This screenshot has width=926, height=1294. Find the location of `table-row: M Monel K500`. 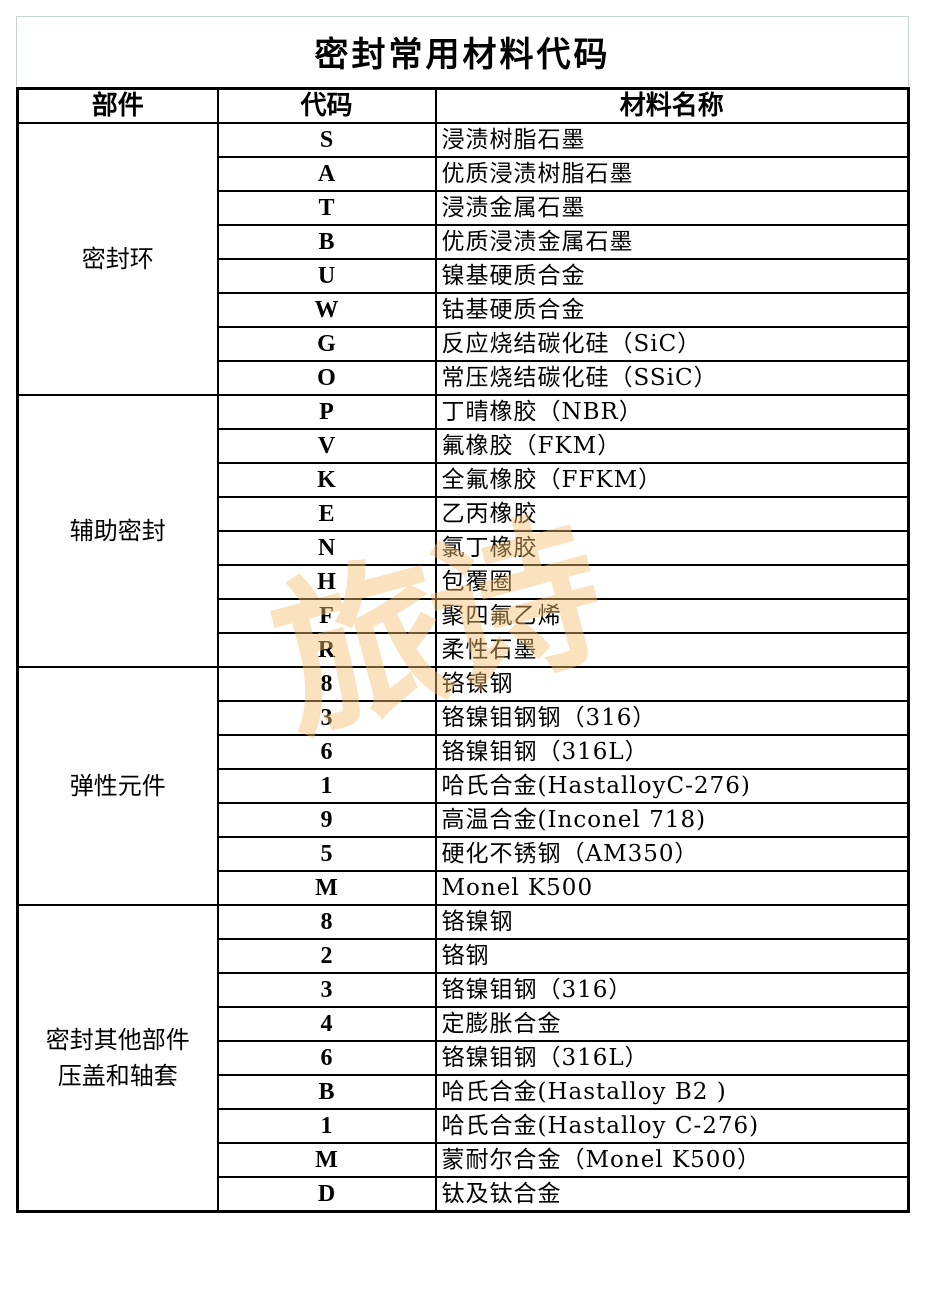

table-row: M Monel K500 is located at coordinates (464, 888).